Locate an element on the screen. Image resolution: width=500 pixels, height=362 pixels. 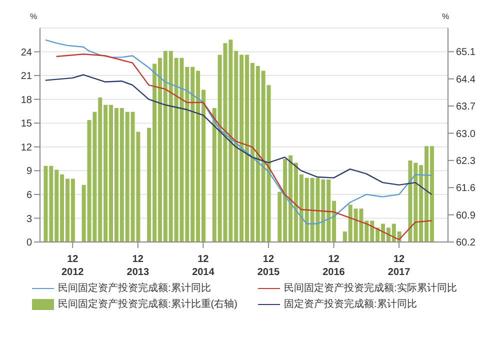
y2-tick-label: 63.7 is located at coordinates (466, 107).